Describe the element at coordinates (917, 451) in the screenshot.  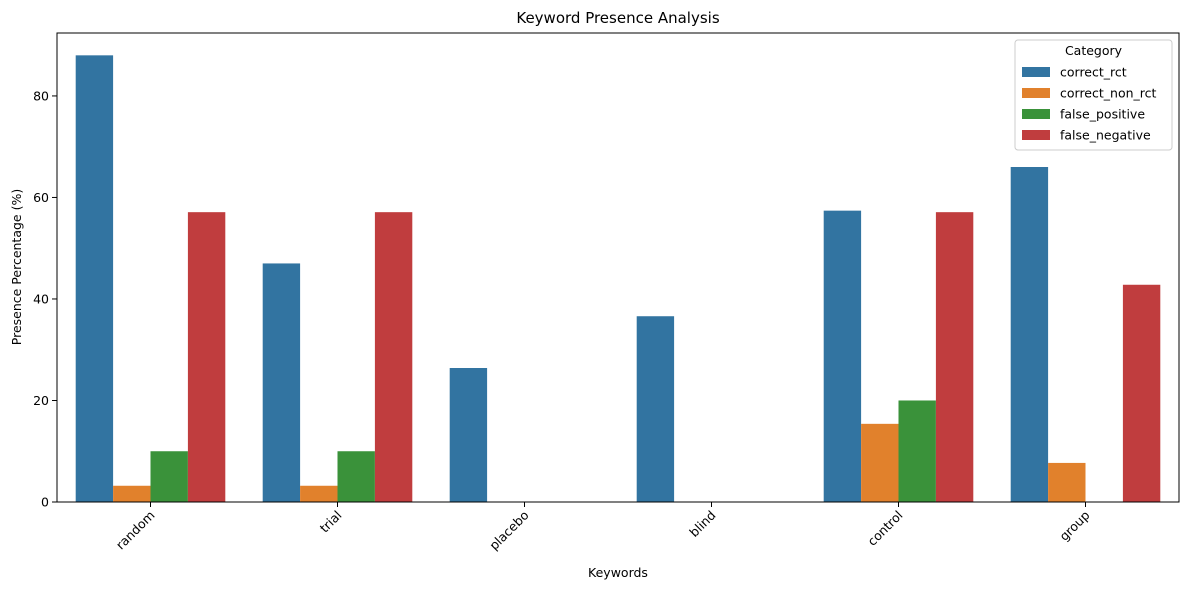
I see `bar-false_positive-control` at that location.